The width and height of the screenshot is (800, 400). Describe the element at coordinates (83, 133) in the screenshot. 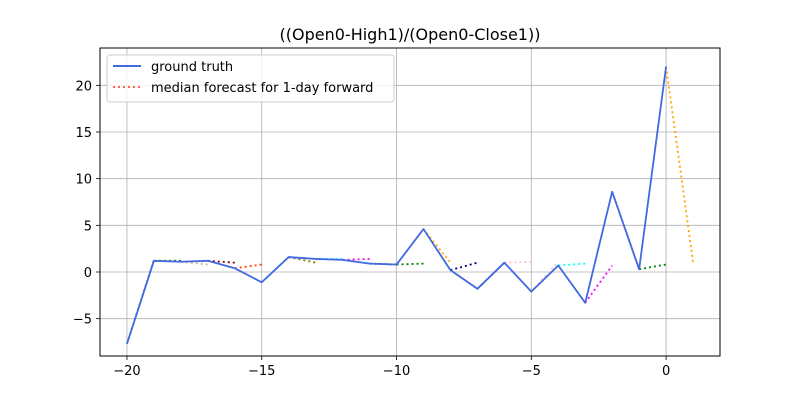

I see `y-tick-label: 15` at that location.